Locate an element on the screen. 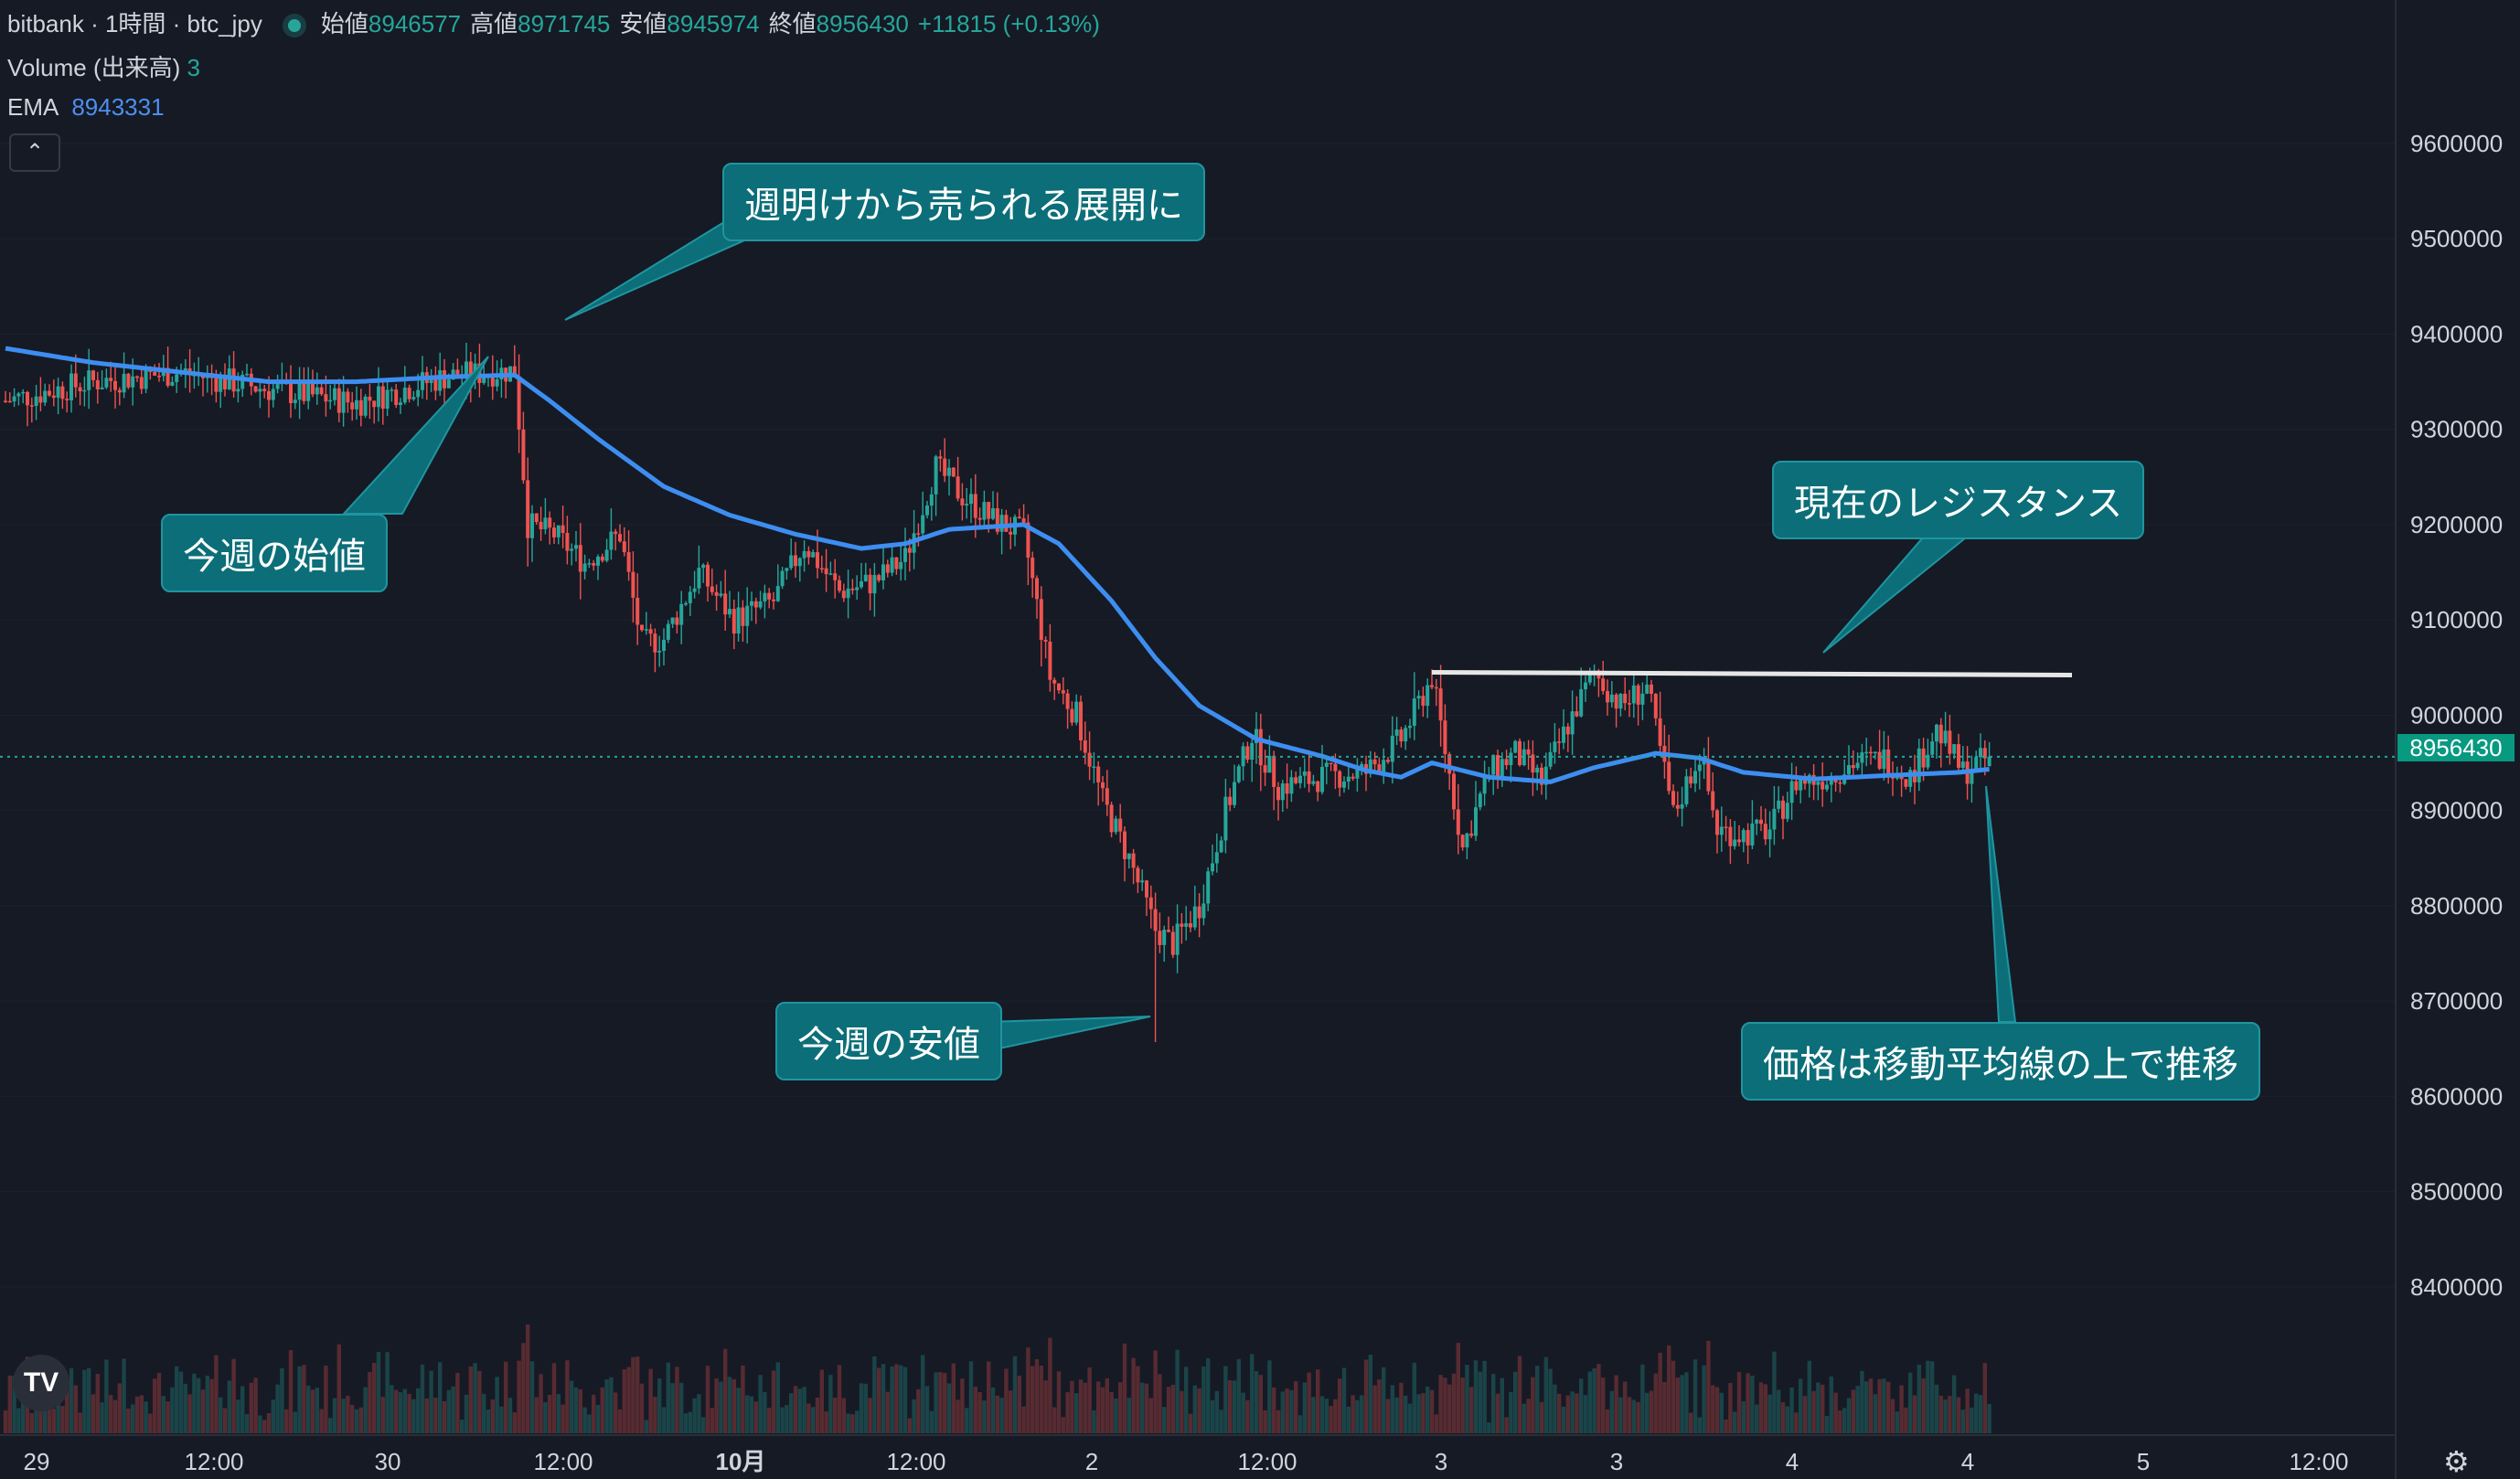 This screenshot has height=1479, width=2520. gear-icon: ⚙ is located at coordinates (2456, 1461).